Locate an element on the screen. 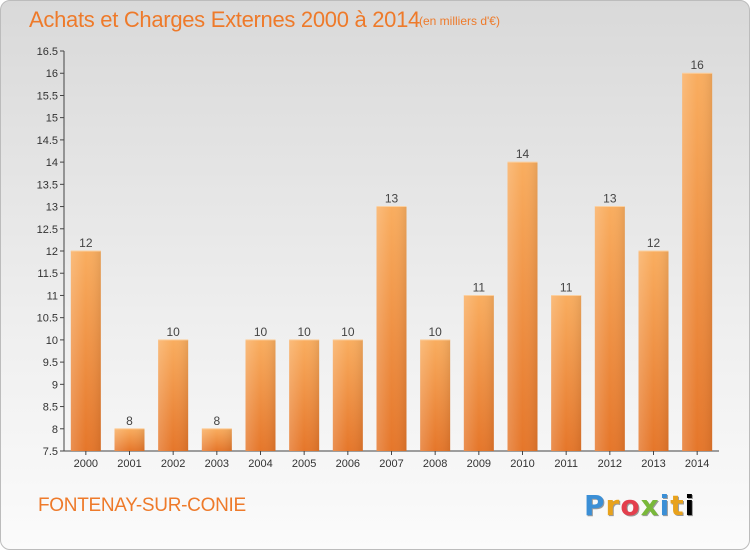 This screenshot has height=550, width=750. y-tick-label: 13 is located at coordinates (52, 208).